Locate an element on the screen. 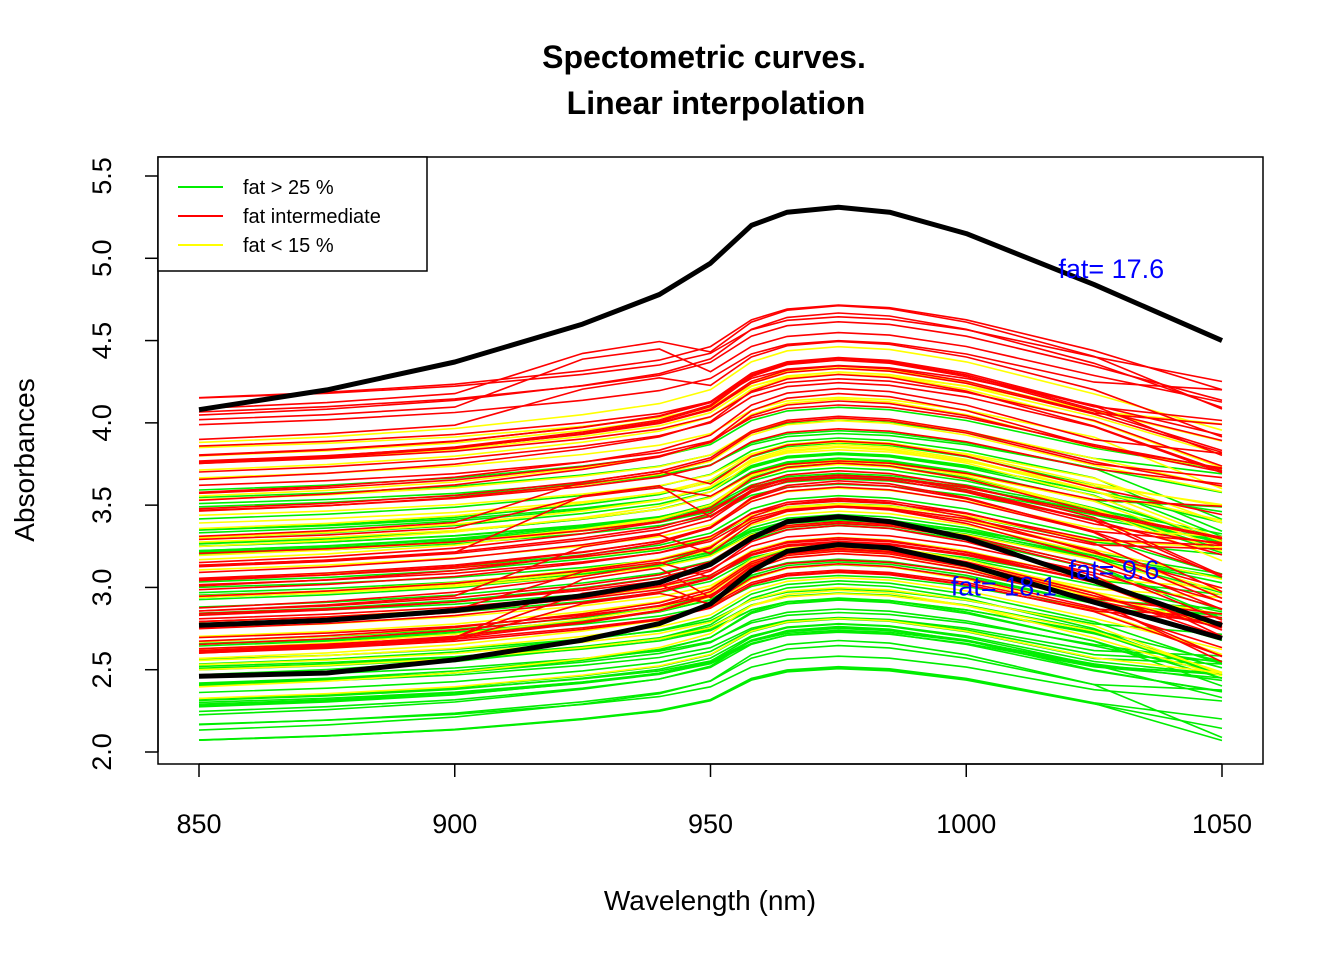  fat-annotation: fat= 18.1 is located at coordinates (1004, 587).